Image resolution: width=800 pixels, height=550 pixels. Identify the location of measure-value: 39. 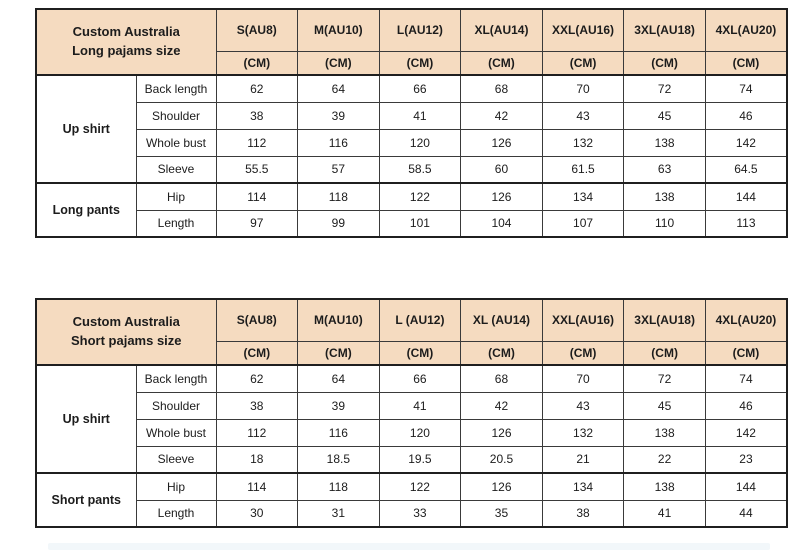
(338, 115).